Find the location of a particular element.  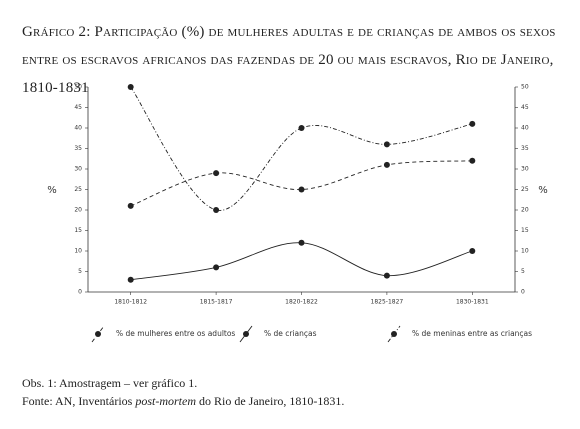

y-tick-label: 50 is located at coordinates (78, 87).